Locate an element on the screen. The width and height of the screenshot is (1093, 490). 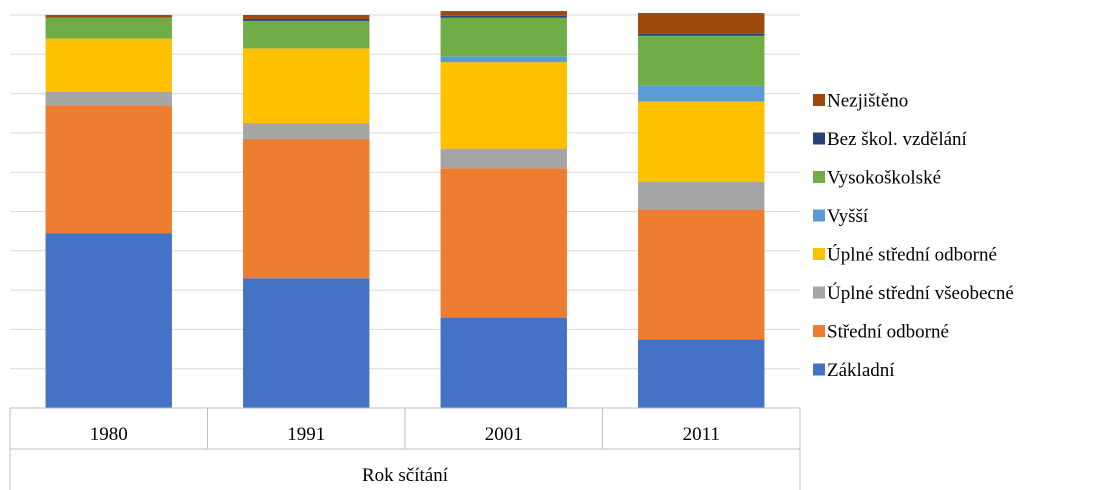
legend-label: Úplné střední všeobecné is located at coordinates (920, 293).